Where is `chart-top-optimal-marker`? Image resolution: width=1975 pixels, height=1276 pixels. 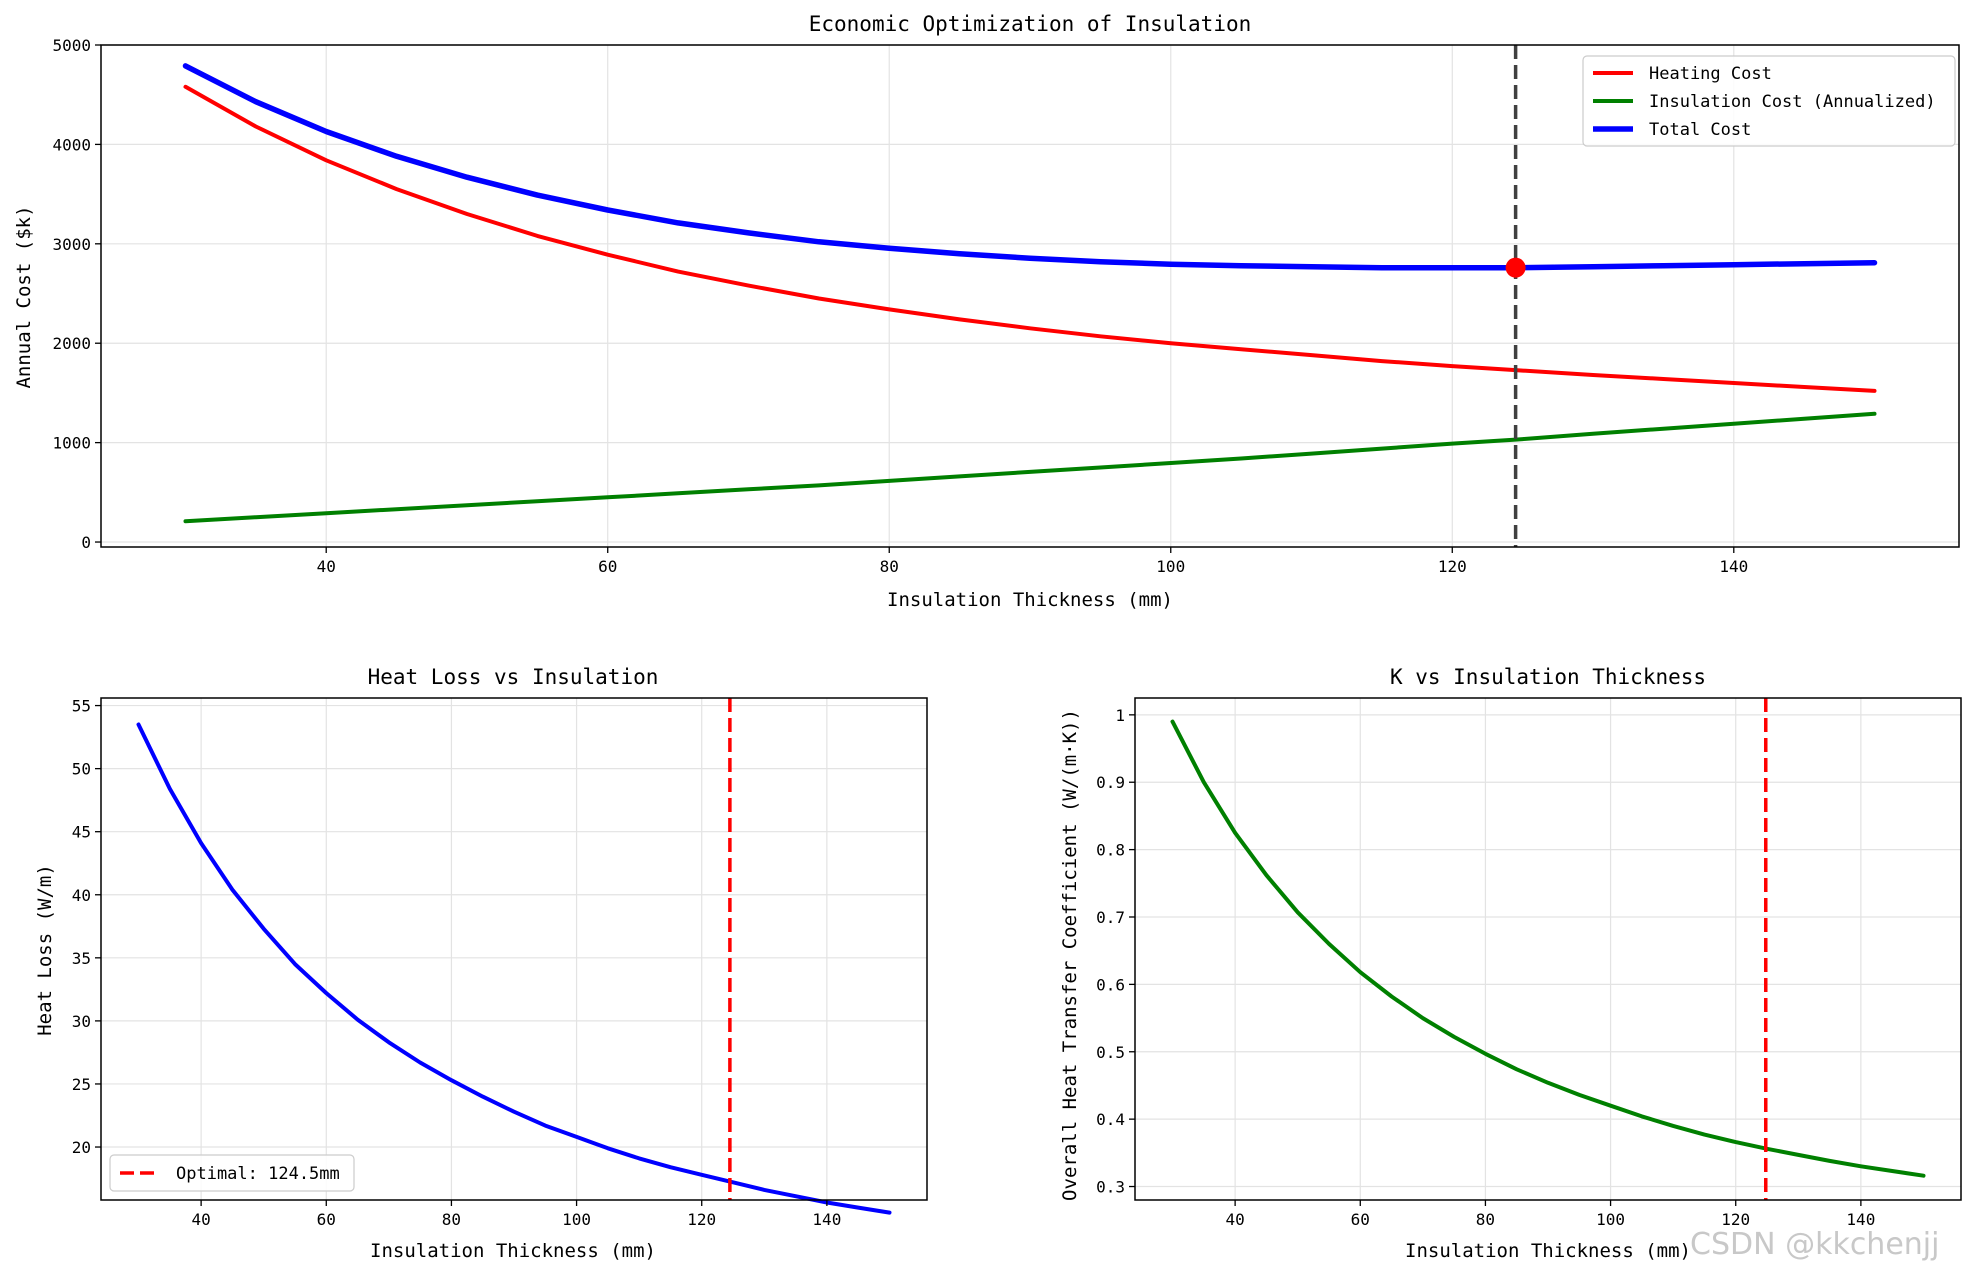
chart-top-optimal-marker is located at coordinates (1515, 267).